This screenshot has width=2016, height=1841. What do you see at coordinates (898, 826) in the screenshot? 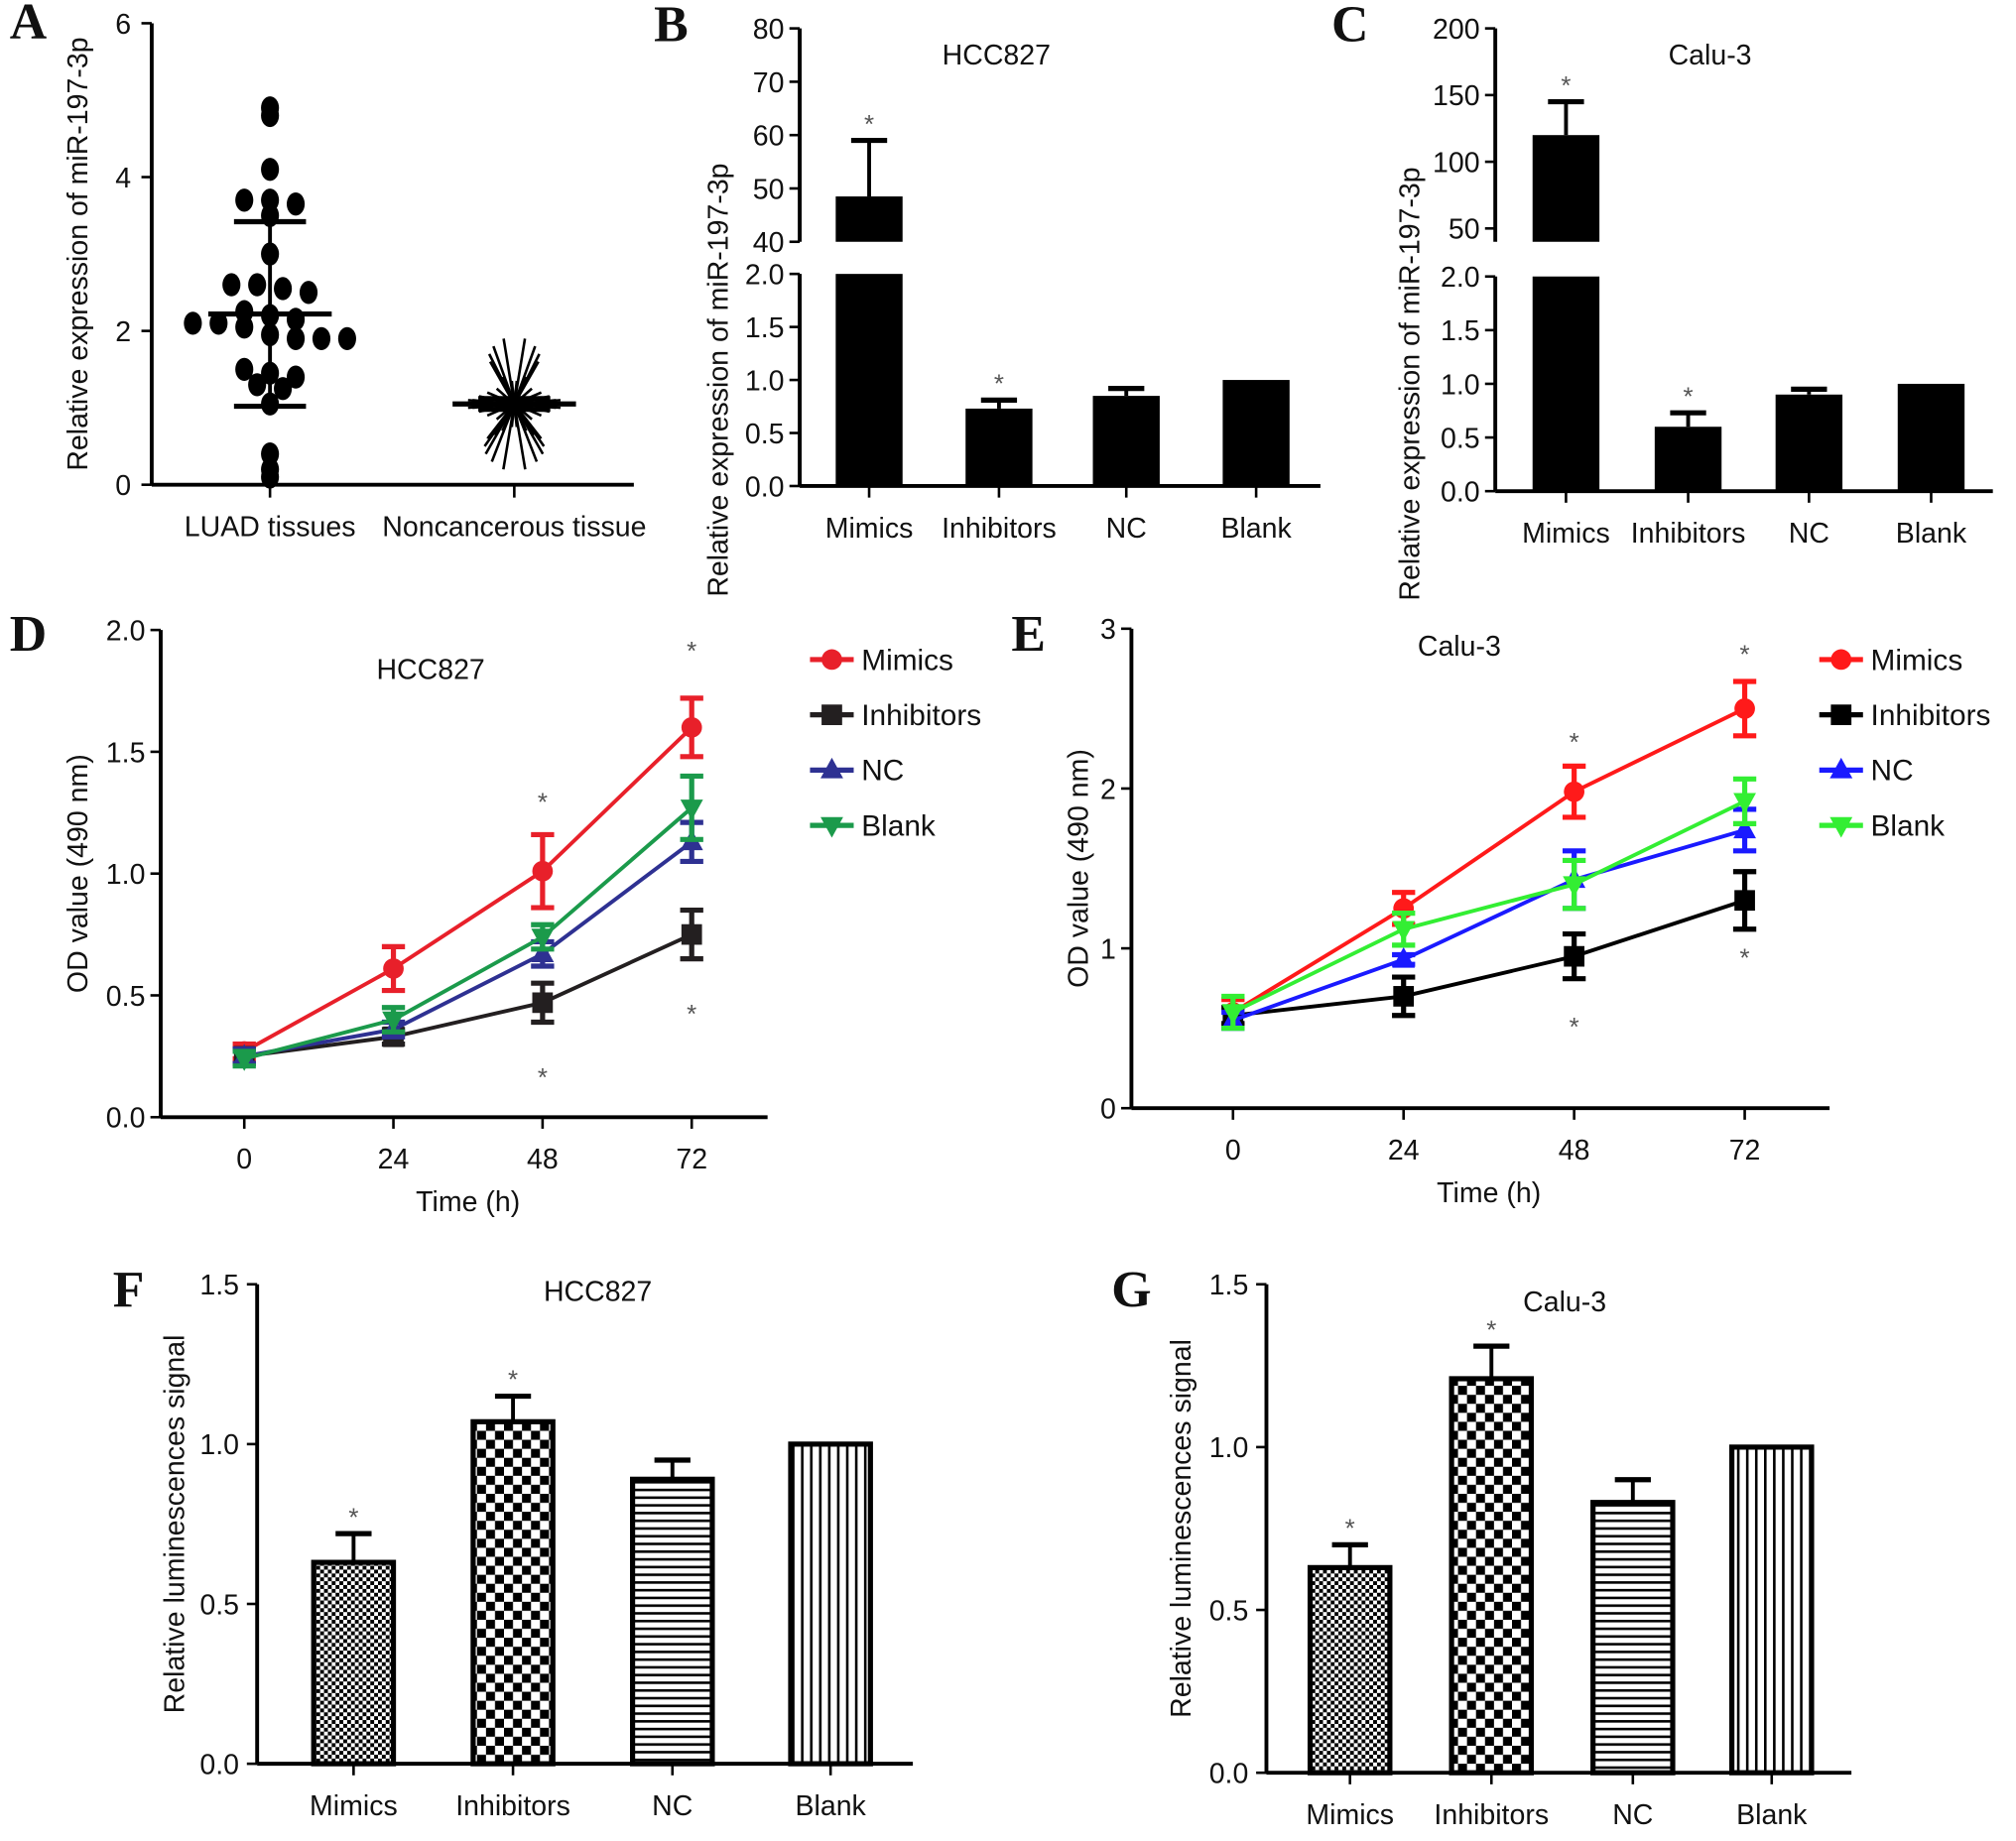
I see `legend-label: Blank` at bounding box center [898, 826].